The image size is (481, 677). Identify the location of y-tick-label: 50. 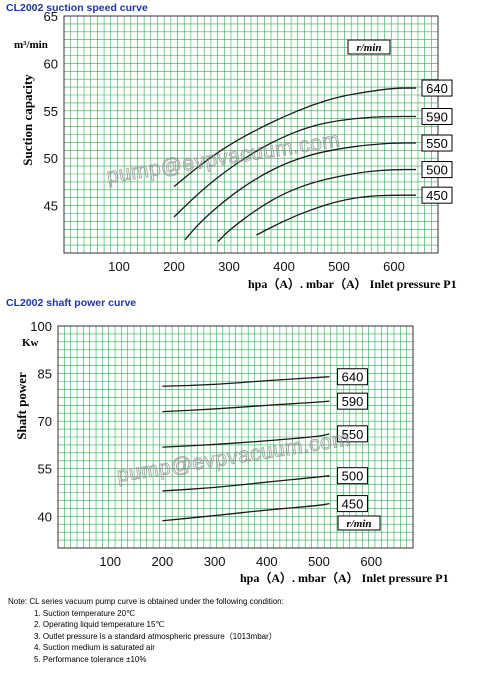
(51, 158).